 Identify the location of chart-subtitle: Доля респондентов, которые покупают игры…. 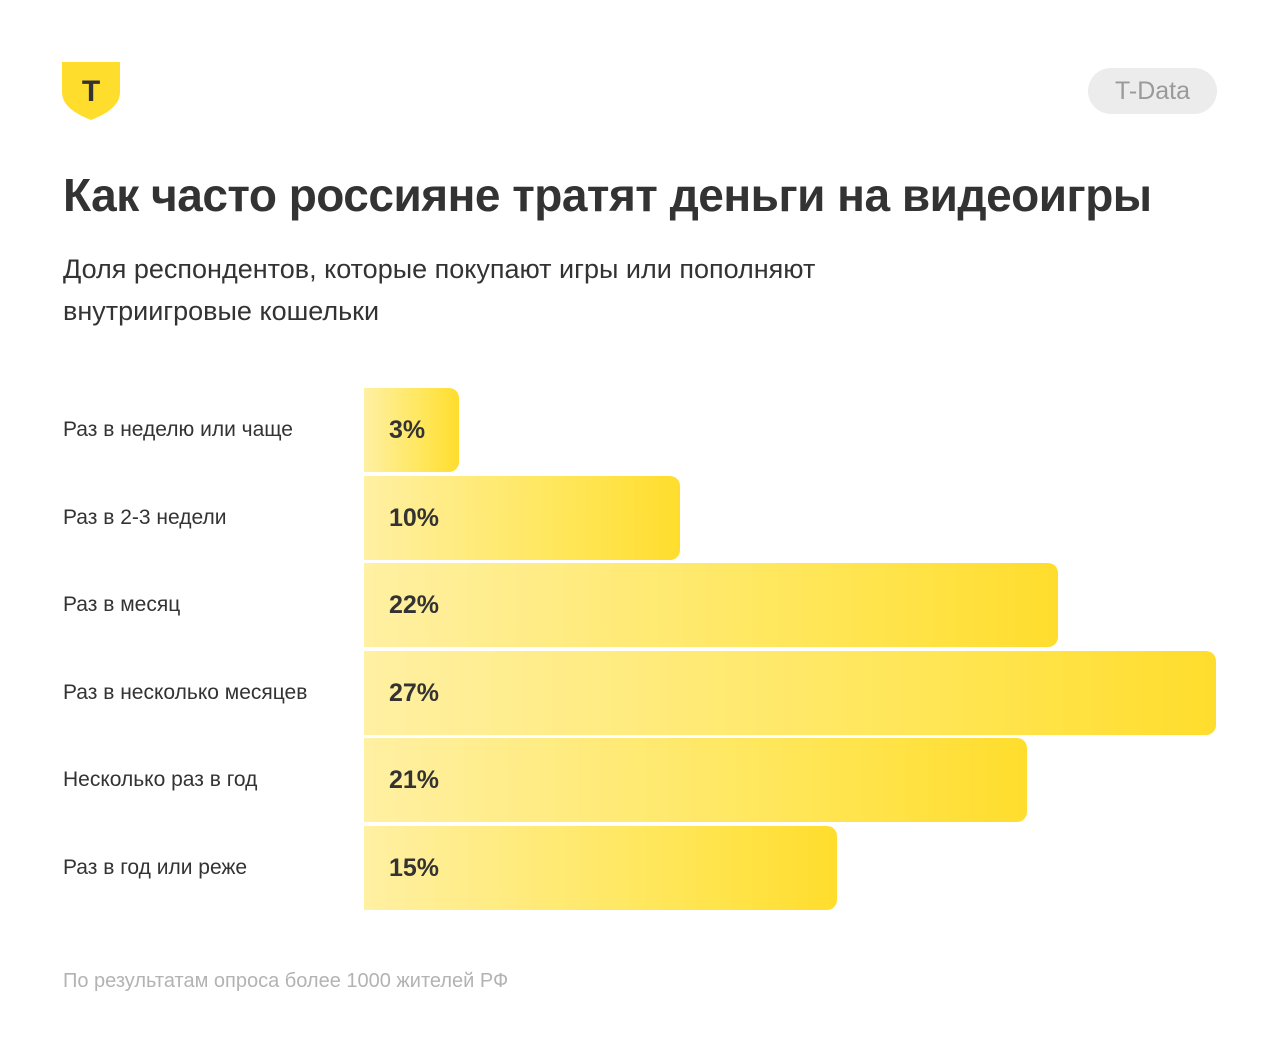
(439, 290).